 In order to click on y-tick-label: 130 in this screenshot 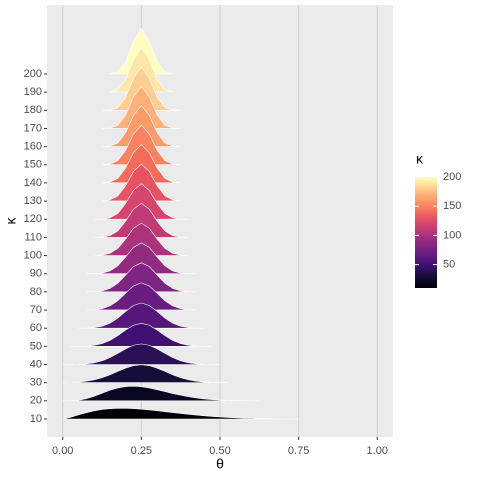, I will do `click(33, 201)`.